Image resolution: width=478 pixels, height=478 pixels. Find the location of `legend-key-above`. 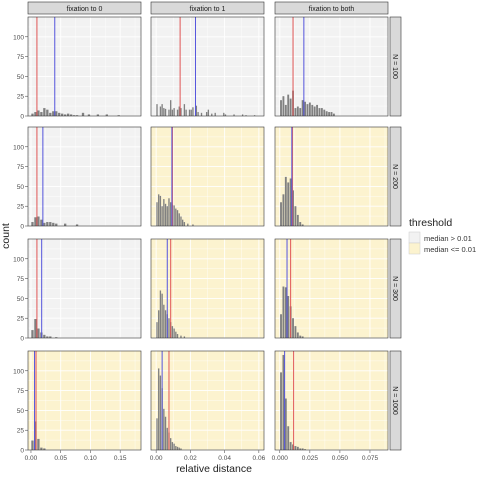

legend-key-above is located at coordinates (414, 237).